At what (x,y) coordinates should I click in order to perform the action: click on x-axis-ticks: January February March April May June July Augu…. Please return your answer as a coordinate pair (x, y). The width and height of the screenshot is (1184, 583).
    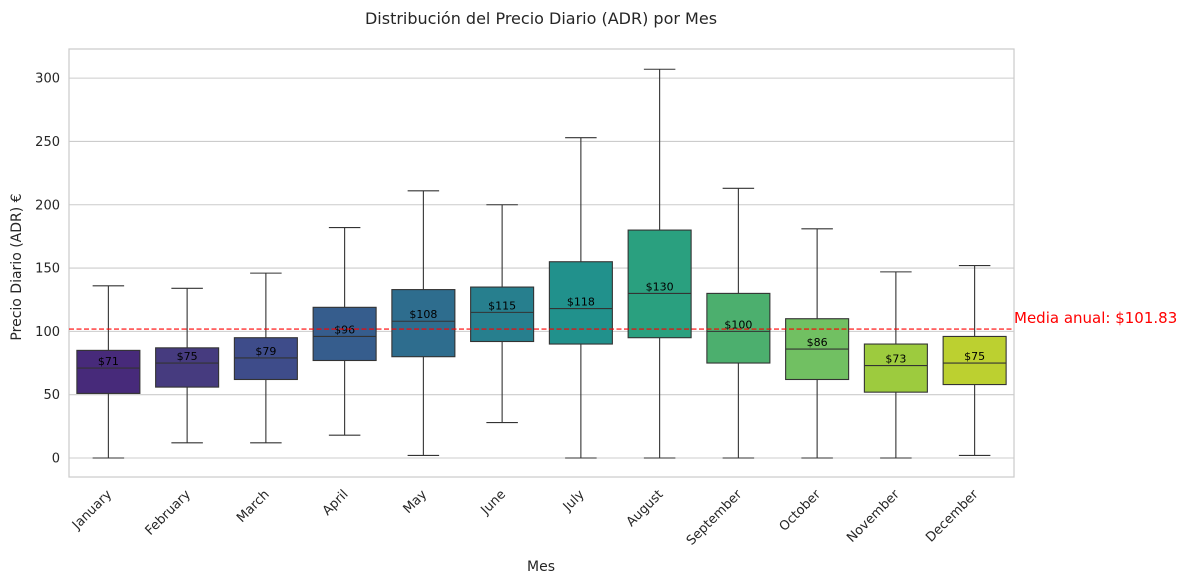
    Looking at the image, I should click on (525, 518).